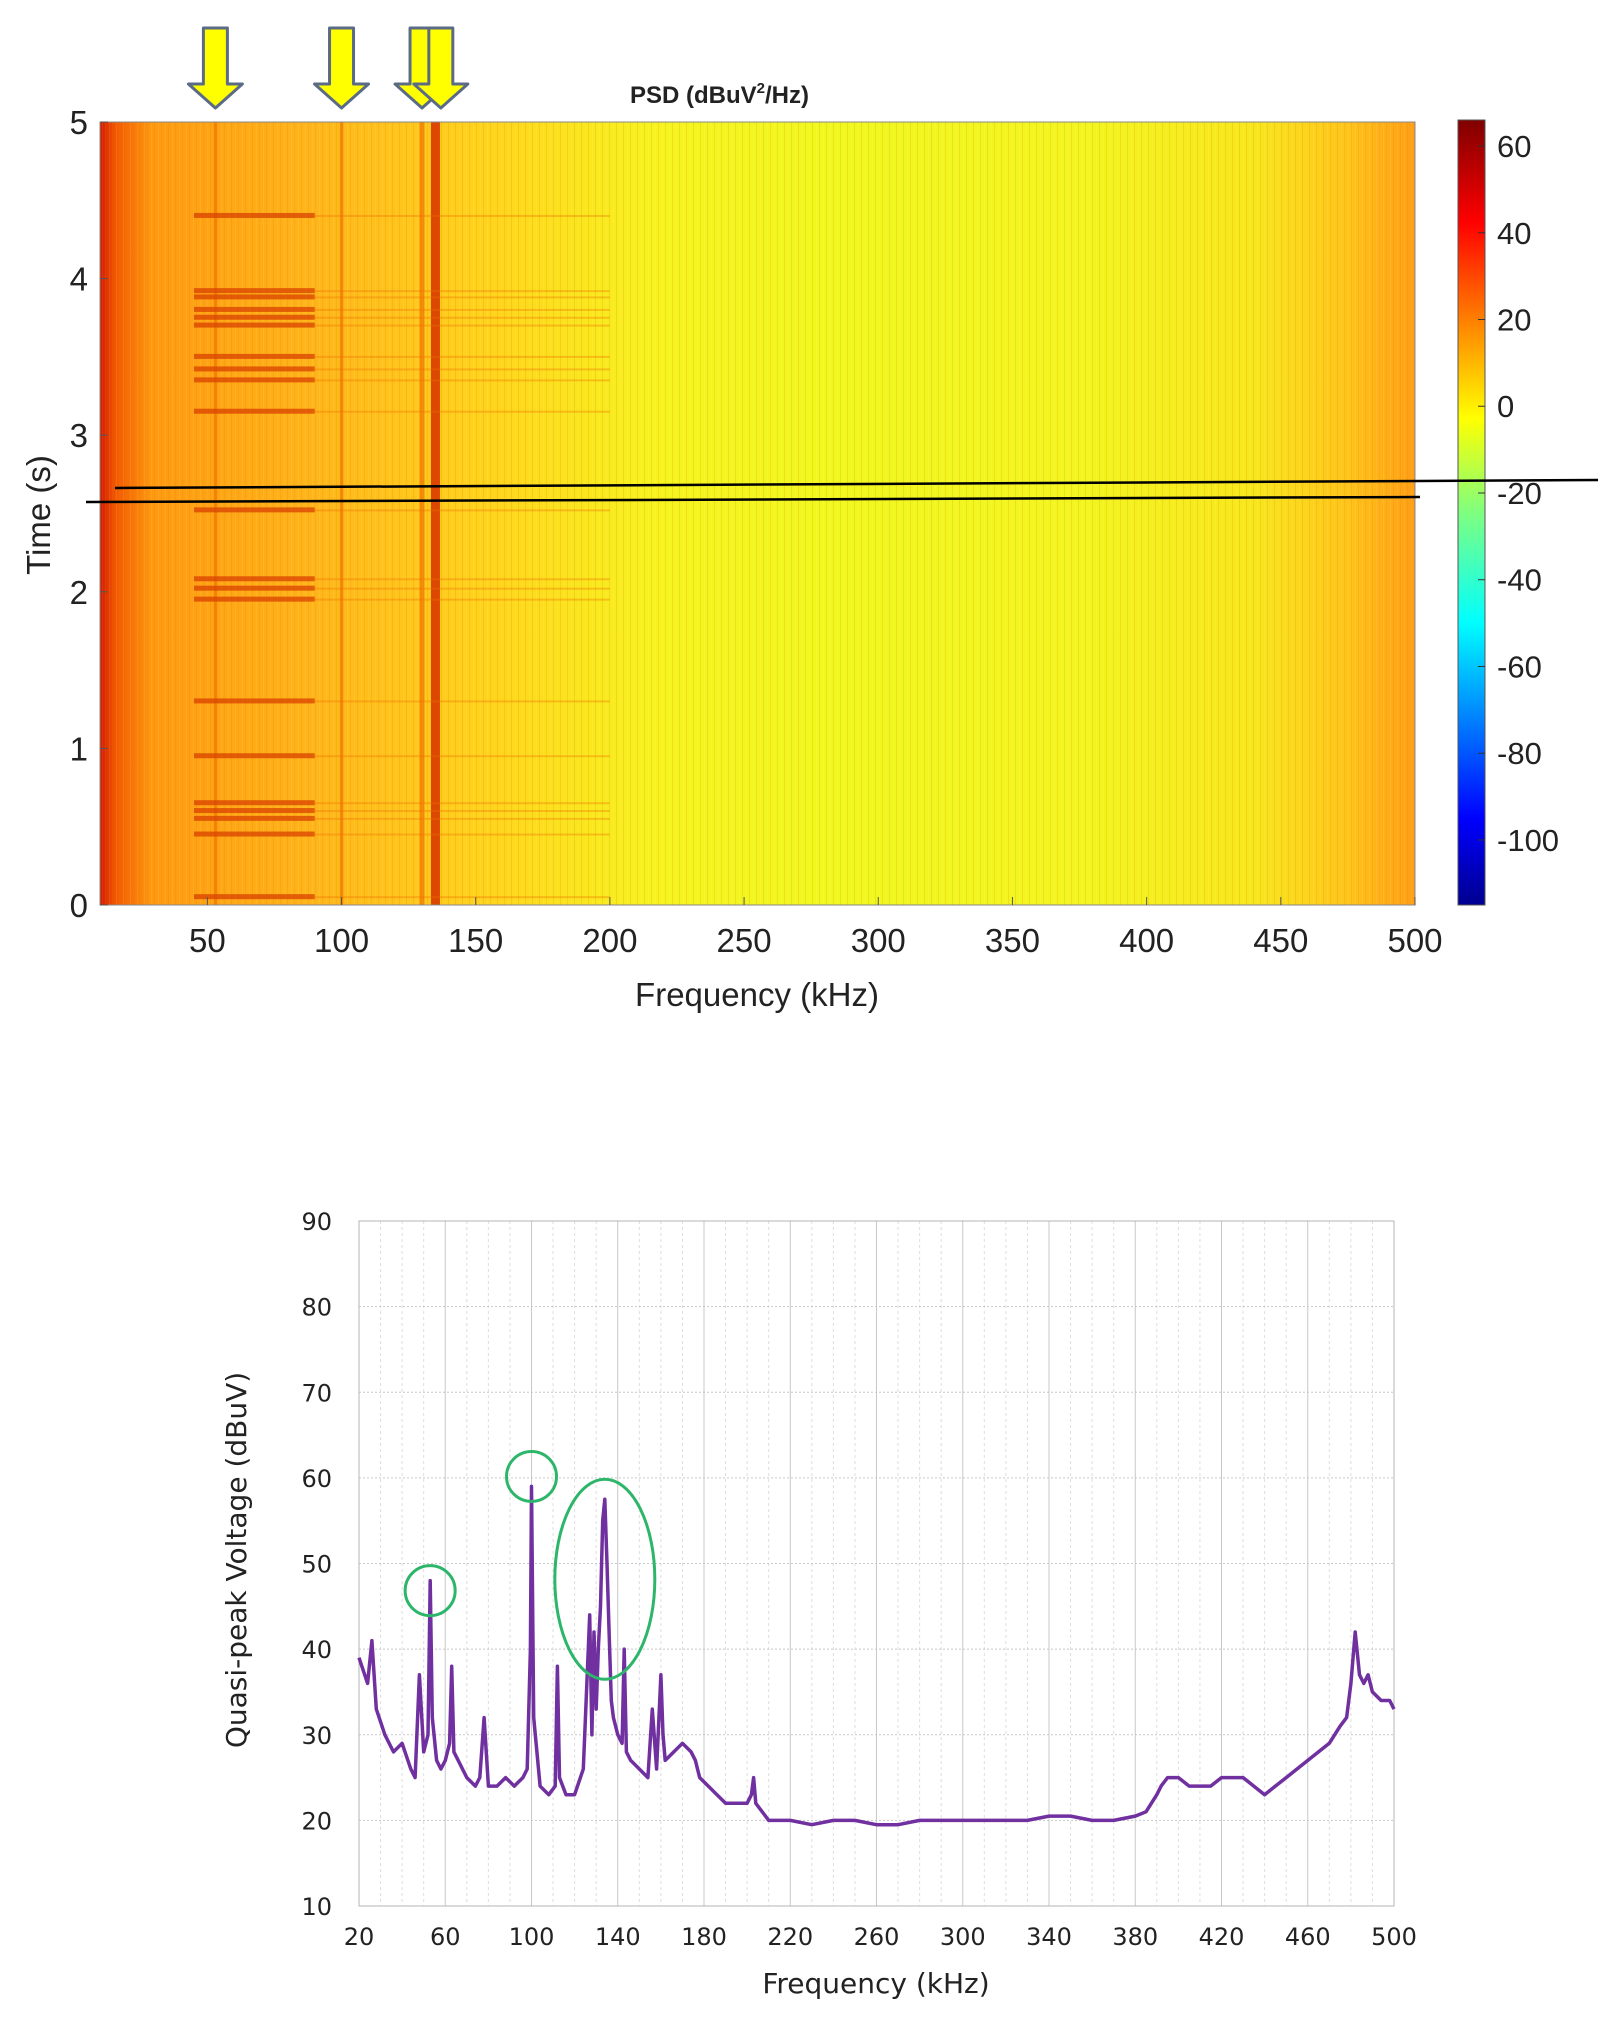  What do you see at coordinates (316, 1308) in the screenshot?
I see `line-ytick-label: 80` at bounding box center [316, 1308].